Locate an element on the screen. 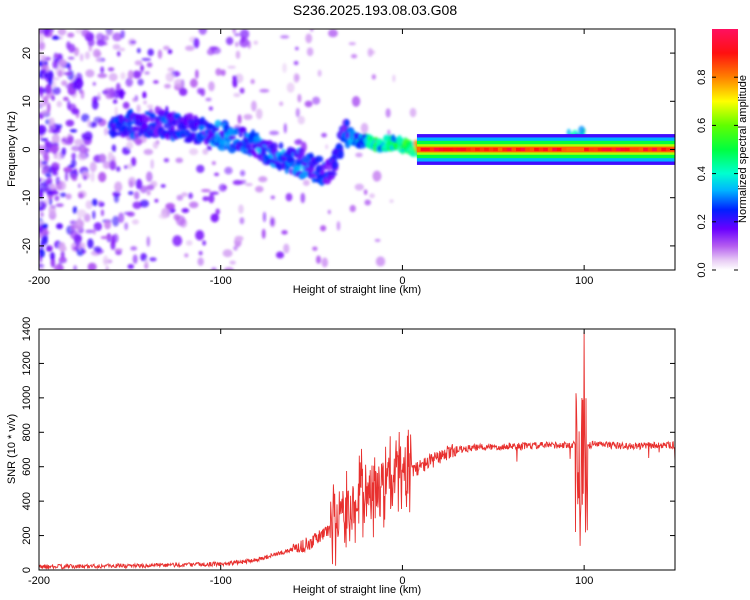  colorbar-ticks: 0.0 0.2 0.4 0.6 0.8 is located at coordinates (717, 174).